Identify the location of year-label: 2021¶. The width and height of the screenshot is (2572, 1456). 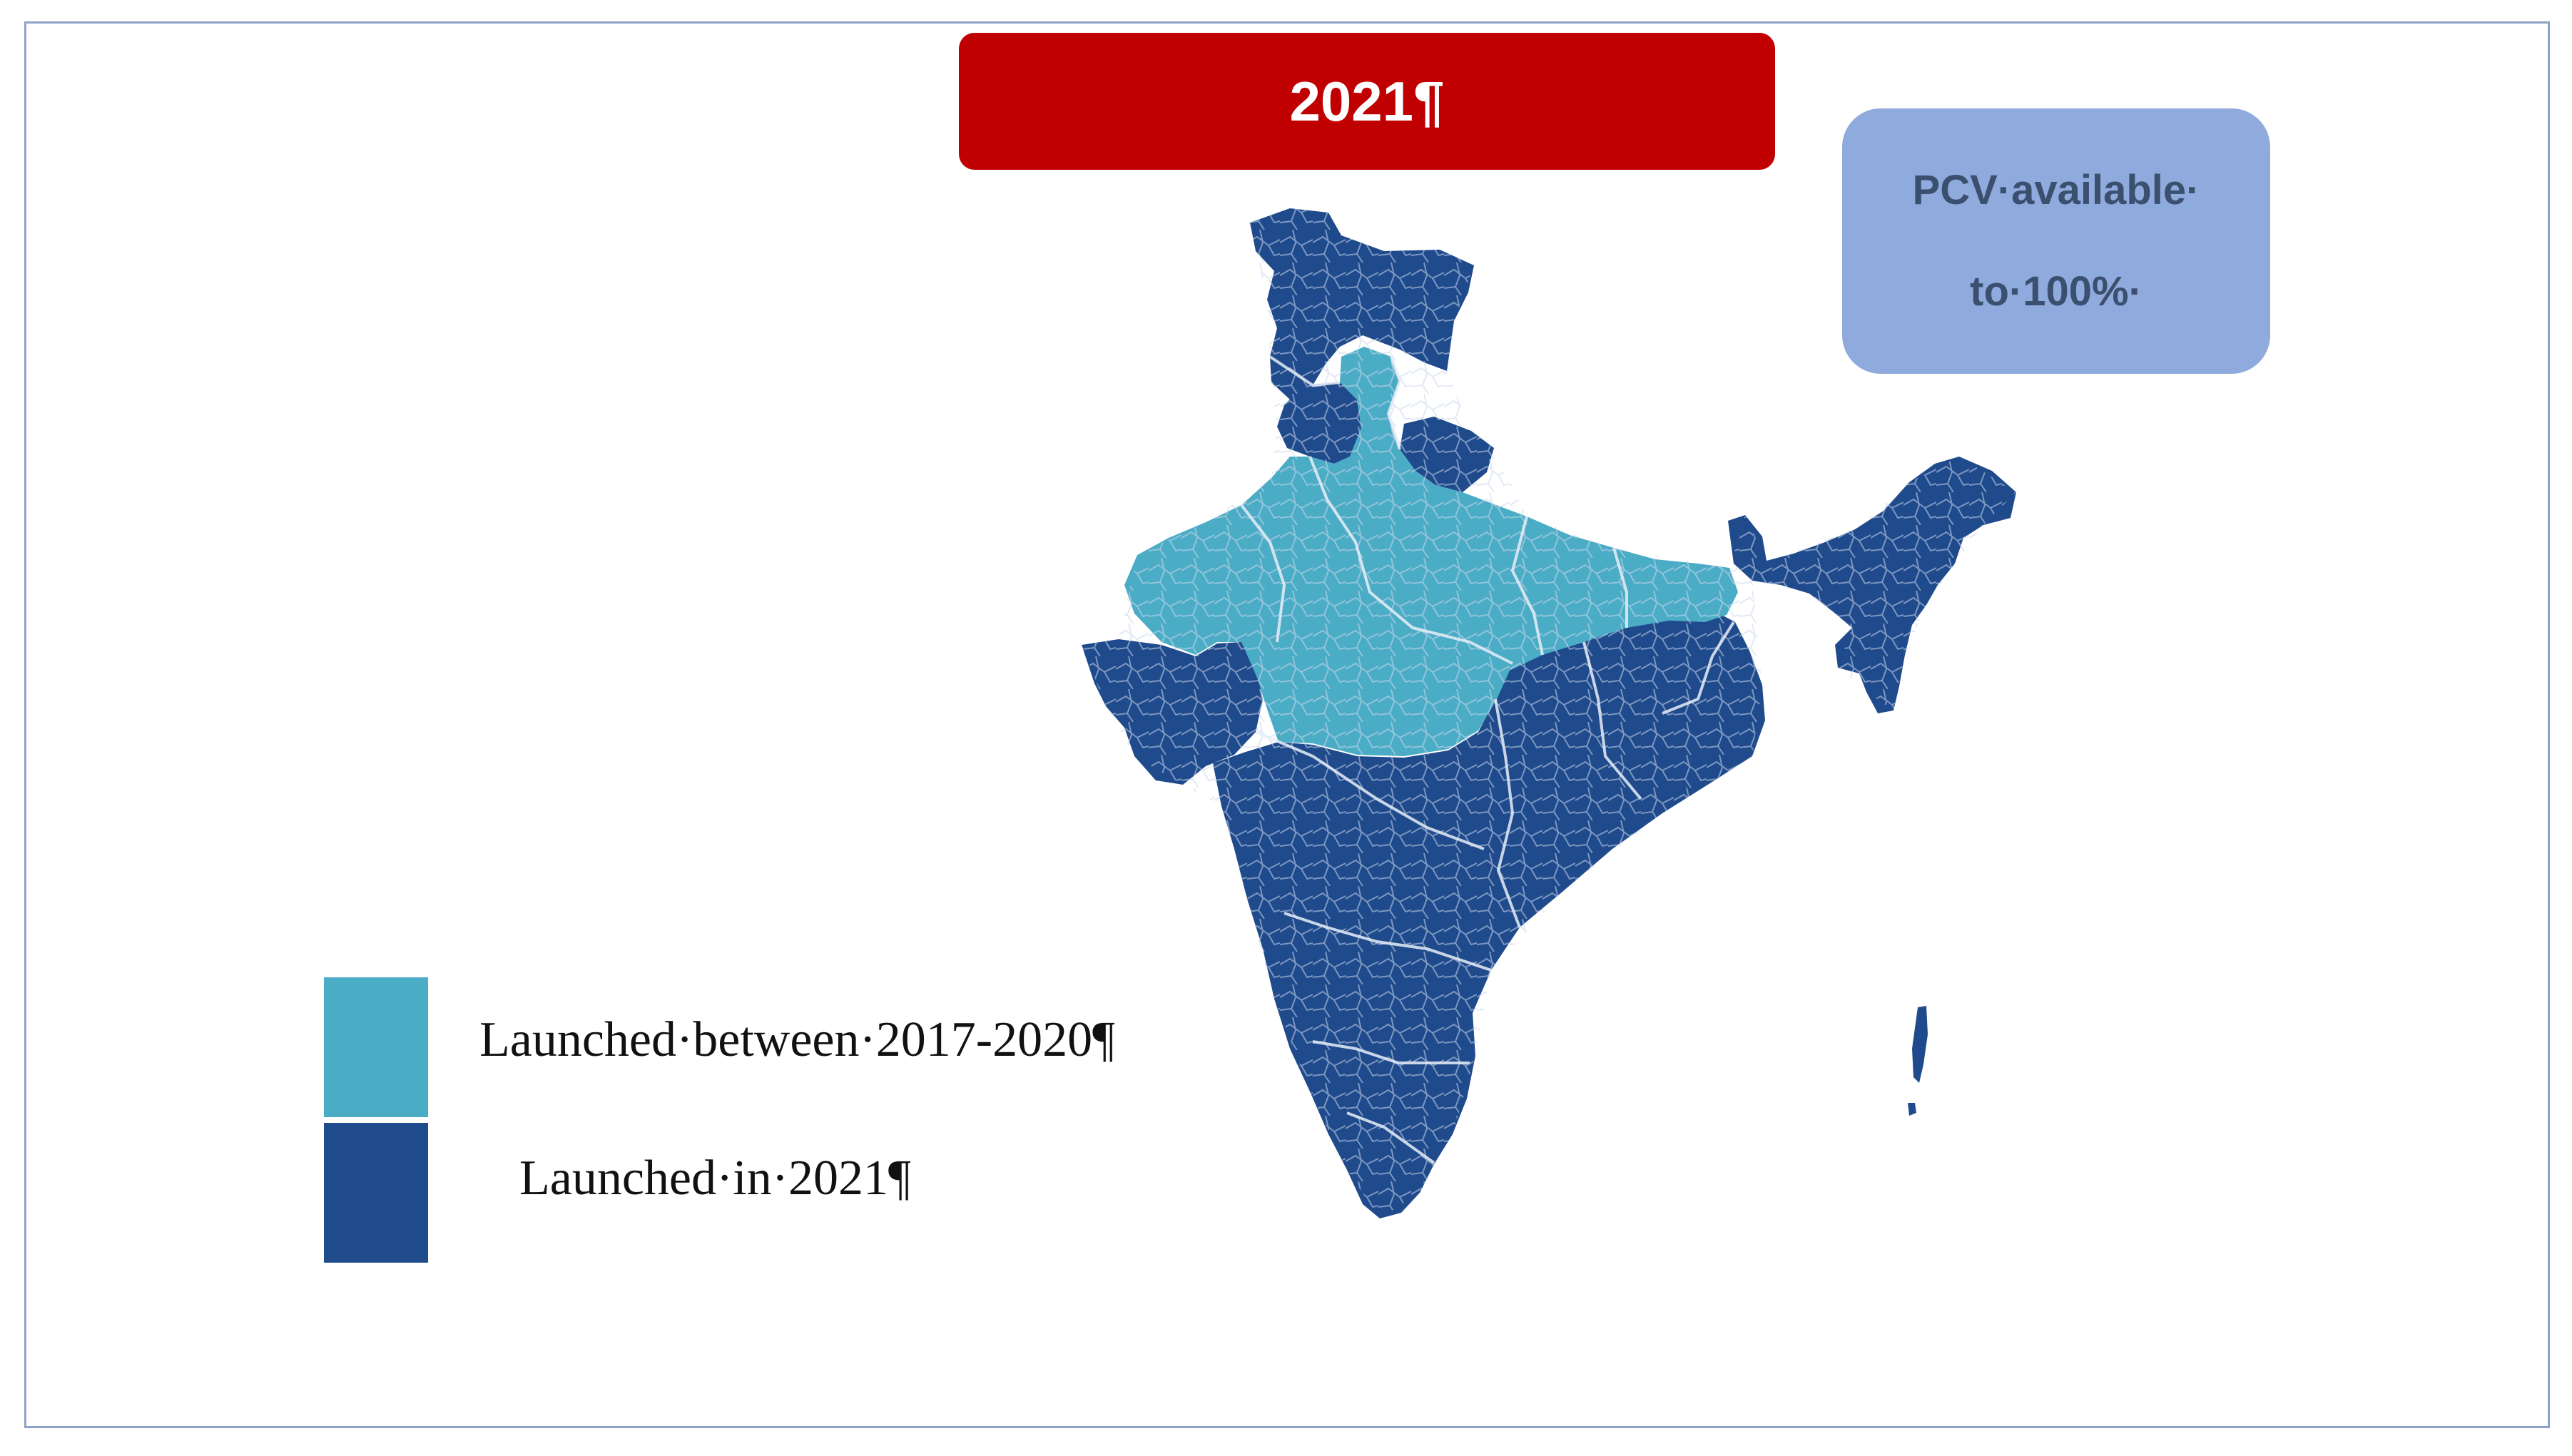
(1367, 101).